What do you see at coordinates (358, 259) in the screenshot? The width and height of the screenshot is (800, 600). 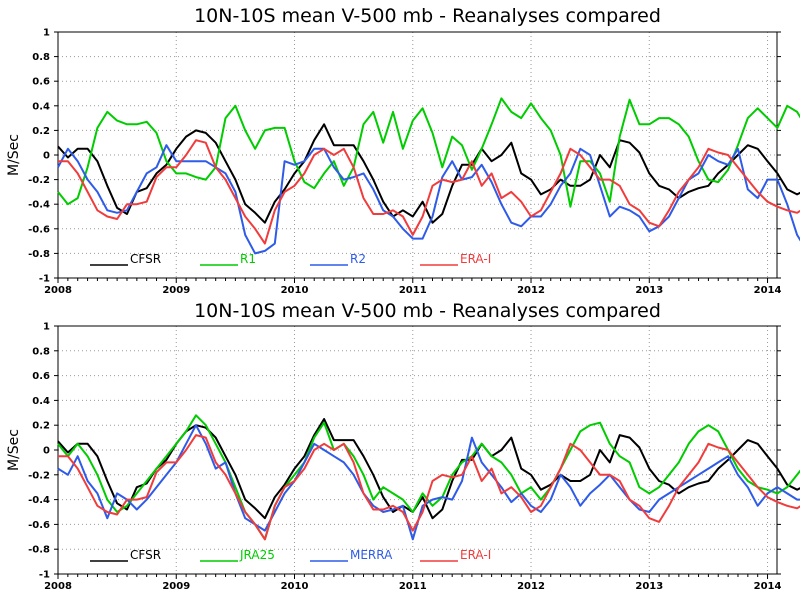 I see `legend-label-r2: R2` at bounding box center [358, 259].